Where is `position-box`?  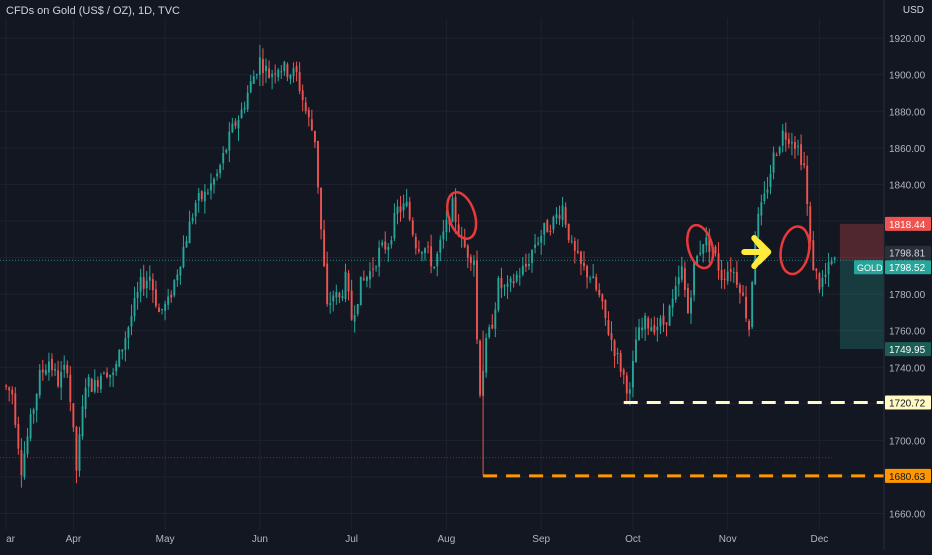
position-box is located at coordinates (861, 286).